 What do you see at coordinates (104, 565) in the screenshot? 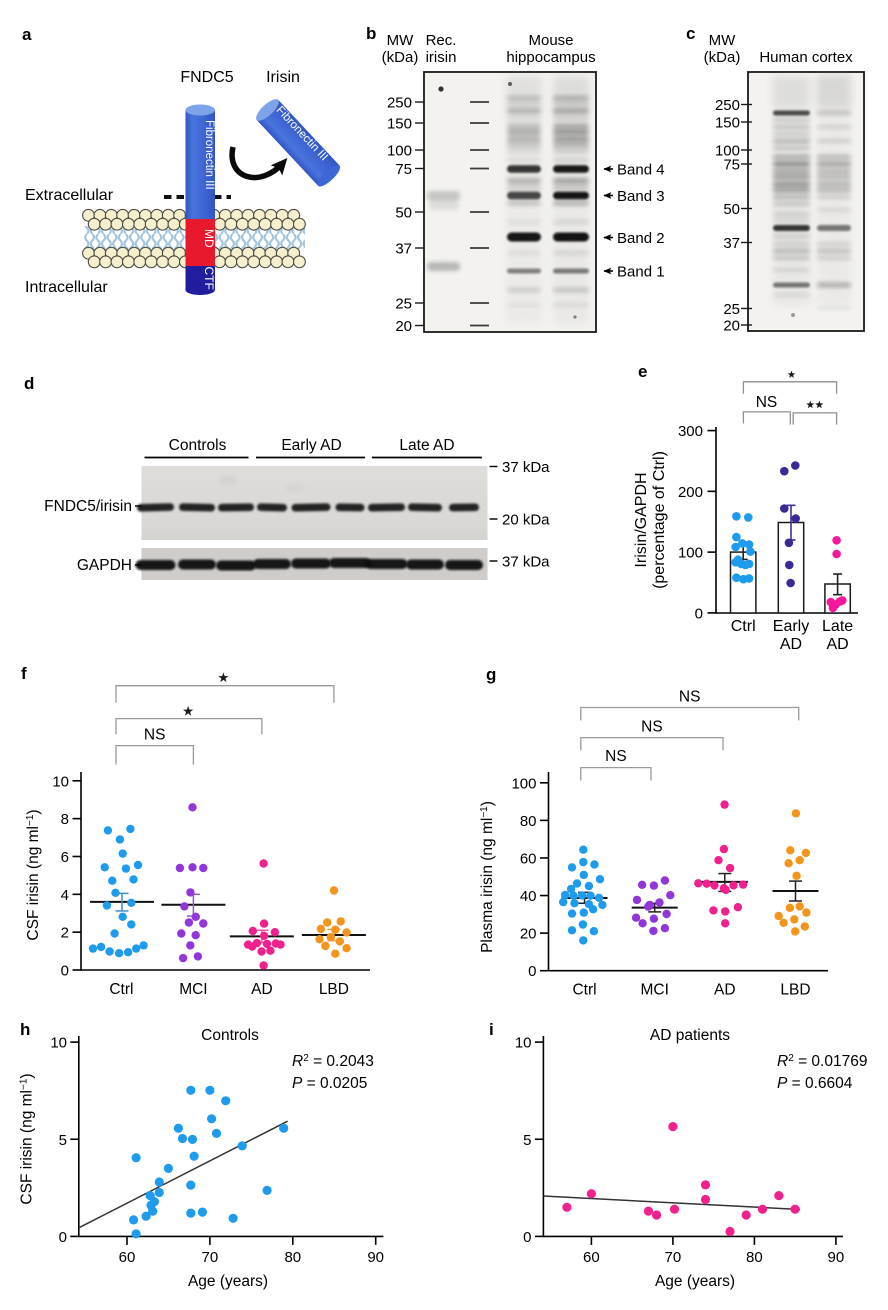
I see `svg-text: GAPDH` at bounding box center [104, 565].